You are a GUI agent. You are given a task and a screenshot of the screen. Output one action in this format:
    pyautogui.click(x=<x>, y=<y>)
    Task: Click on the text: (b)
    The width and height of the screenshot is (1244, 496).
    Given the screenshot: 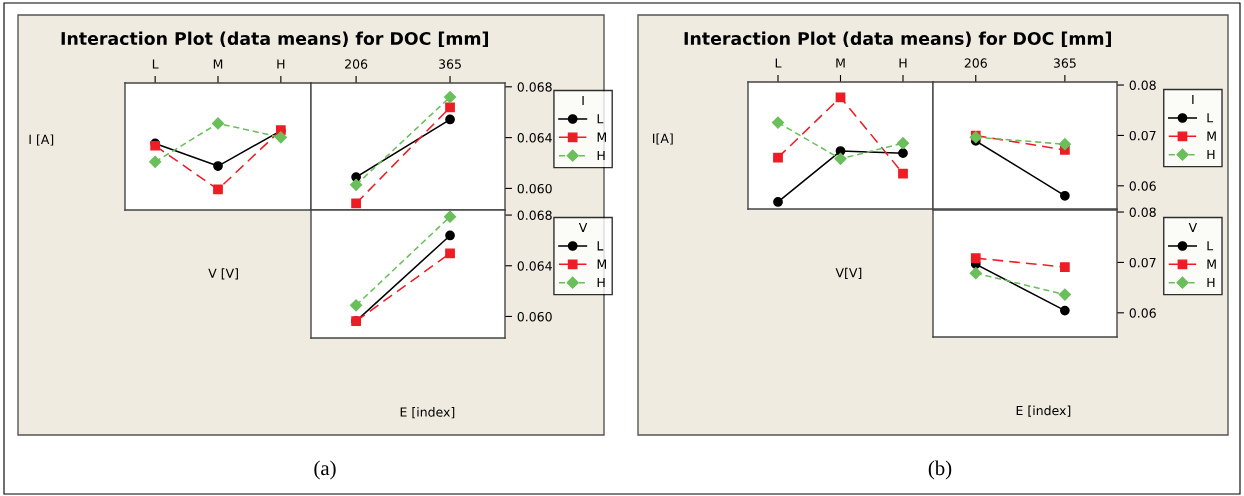 What is the action you would take?
    pyautogui.click(x=940, y=470)
    